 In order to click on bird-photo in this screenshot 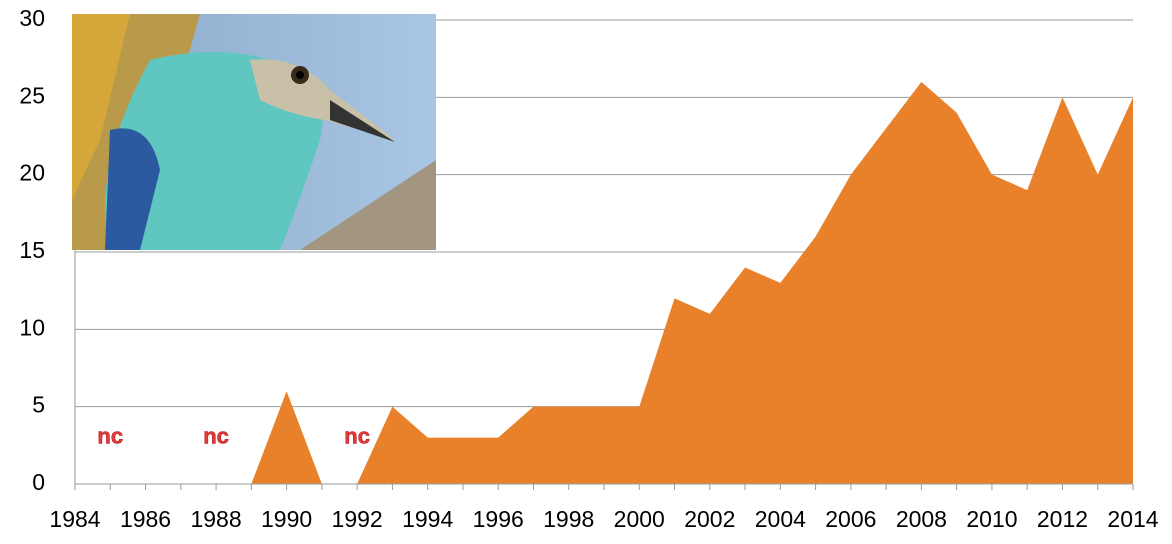, I will do `click(254, 132)`.